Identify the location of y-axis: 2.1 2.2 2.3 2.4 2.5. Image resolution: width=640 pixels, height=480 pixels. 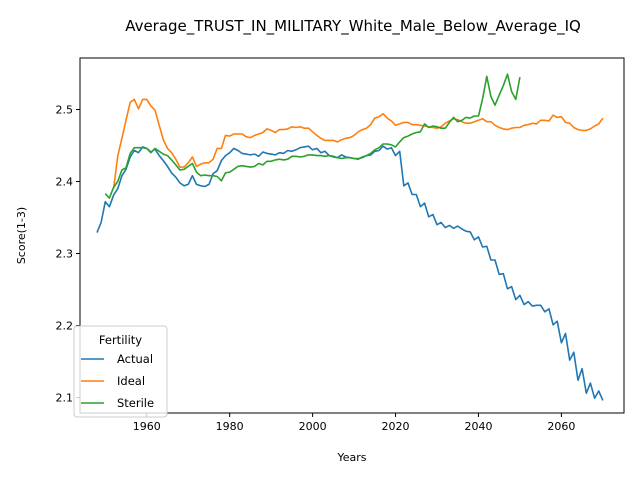
(68, 254).